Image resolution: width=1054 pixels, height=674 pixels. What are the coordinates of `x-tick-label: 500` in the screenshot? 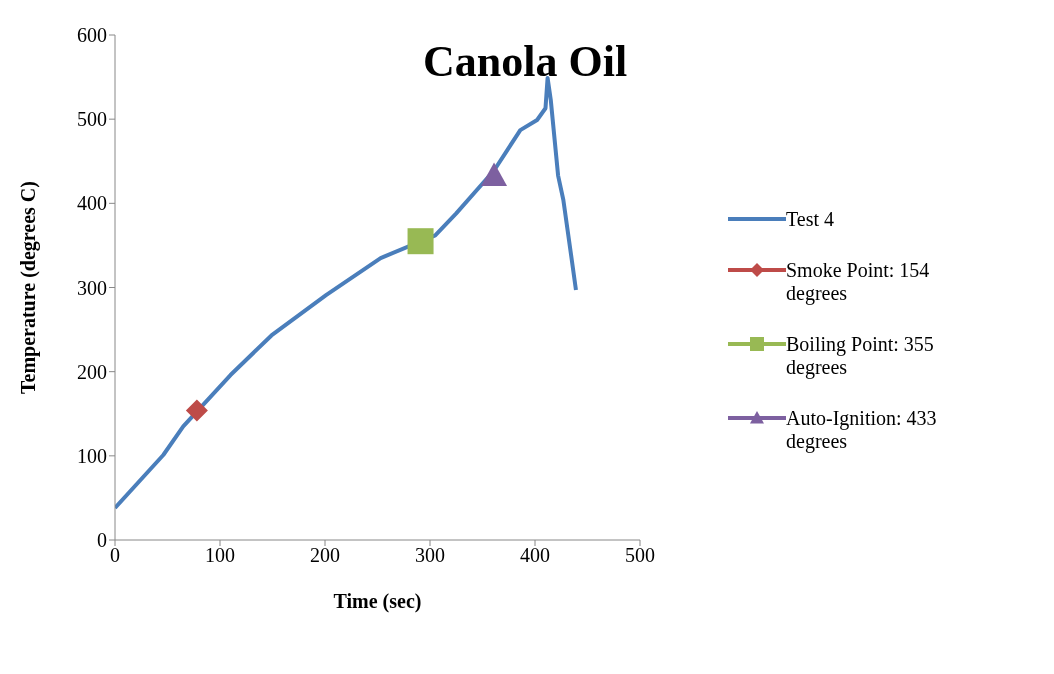 It's located at (640, 555).